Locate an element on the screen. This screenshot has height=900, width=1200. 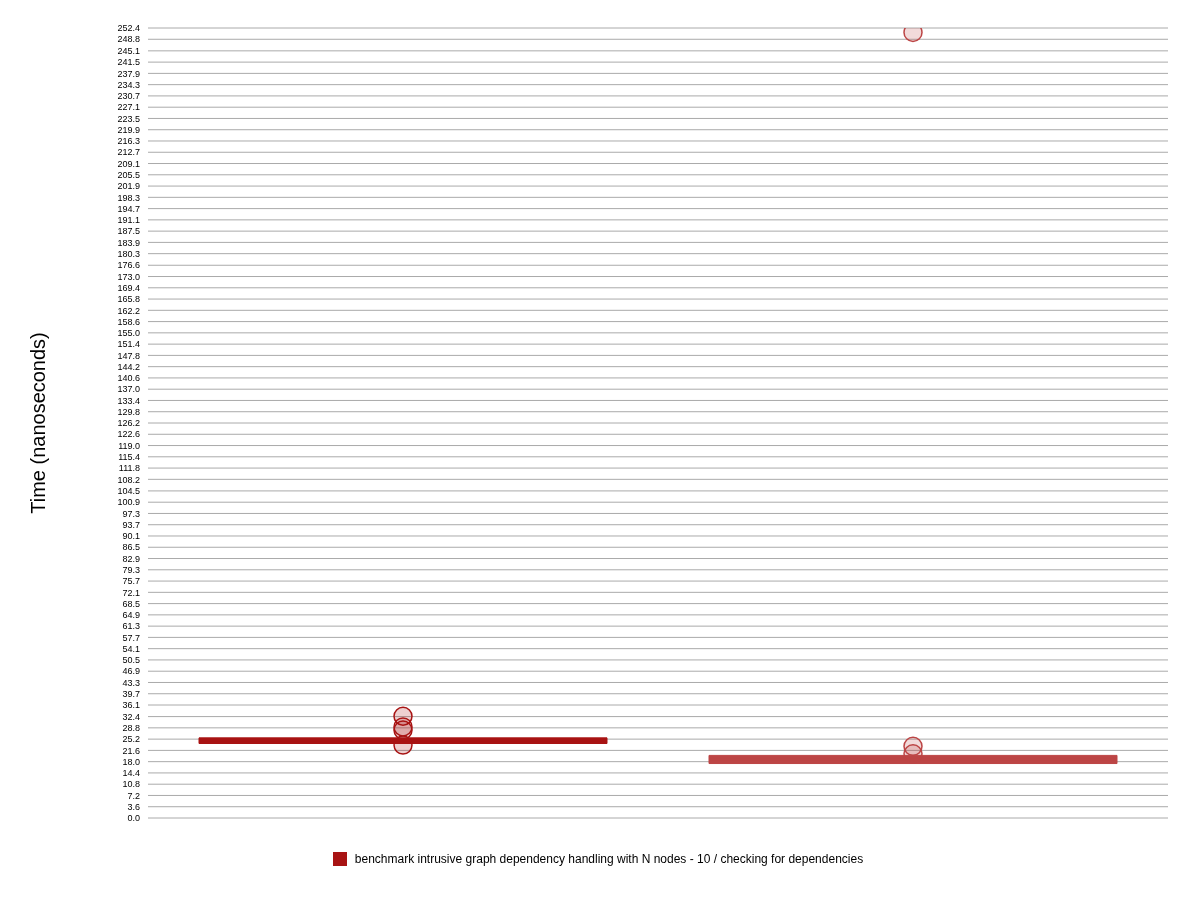
y-tick-label: 100.9 is located at coordinates (128, 502).